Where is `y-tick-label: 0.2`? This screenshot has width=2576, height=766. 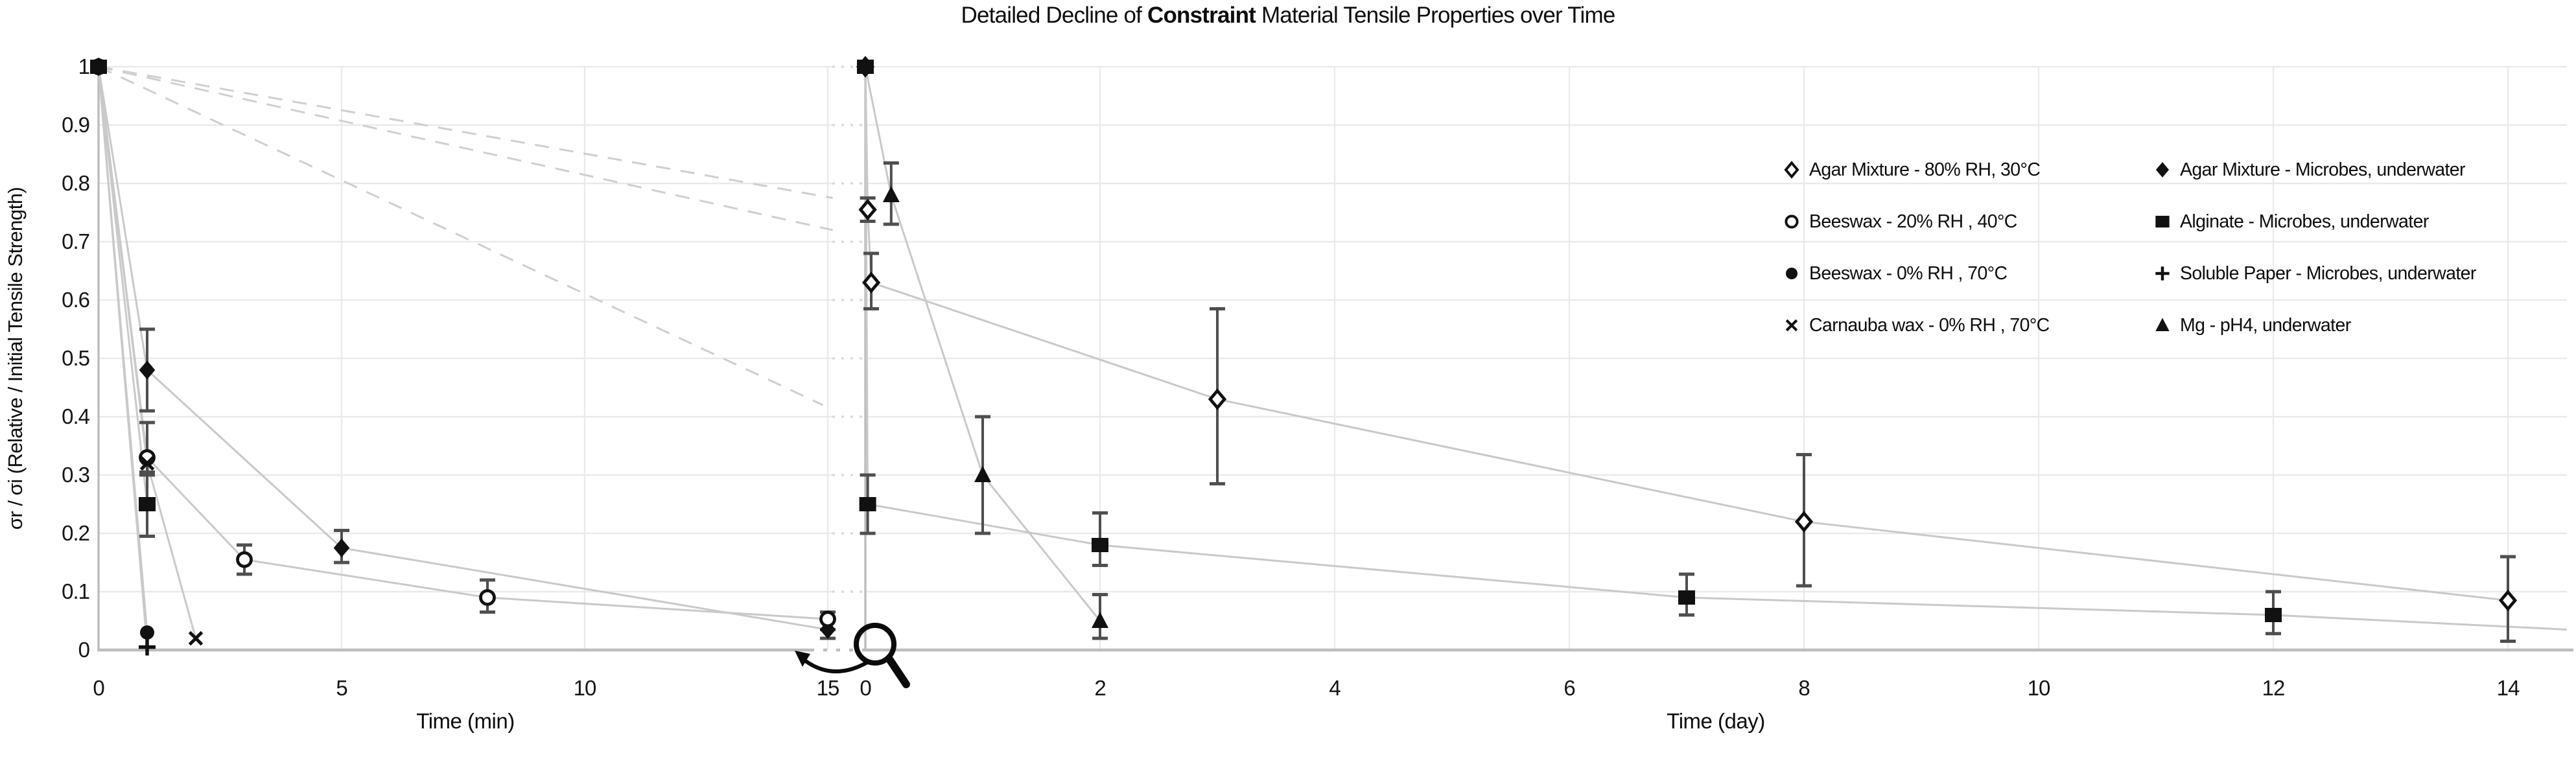 y-tick-label: 0.2 is located at coordinates (75, 533).